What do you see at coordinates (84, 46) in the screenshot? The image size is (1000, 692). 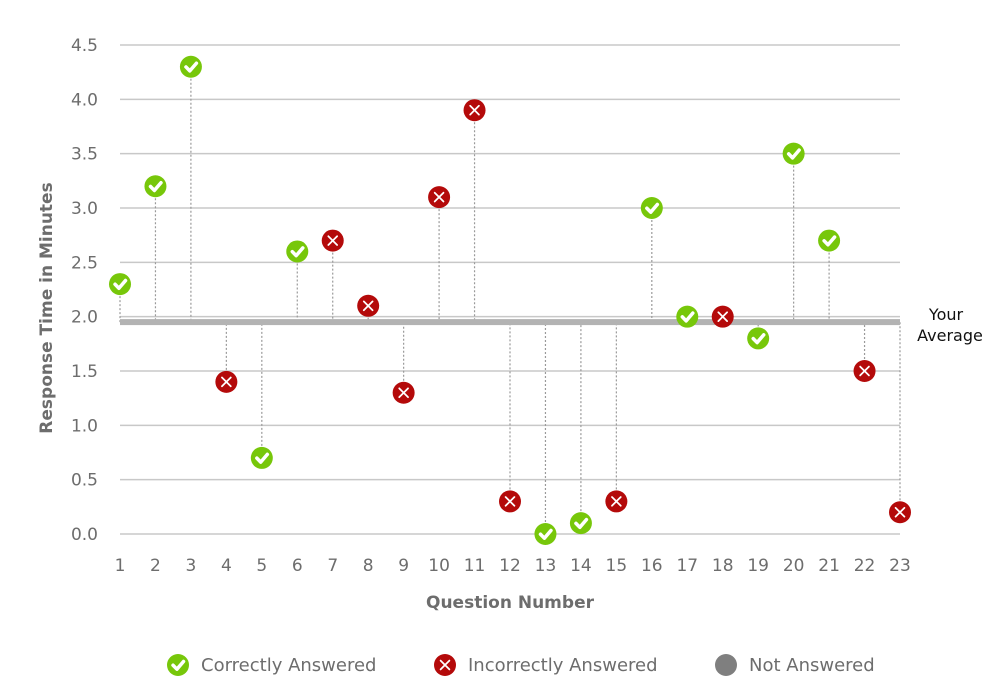 I see `y-tick-label: 4.5` at bounding box center [84, 46].